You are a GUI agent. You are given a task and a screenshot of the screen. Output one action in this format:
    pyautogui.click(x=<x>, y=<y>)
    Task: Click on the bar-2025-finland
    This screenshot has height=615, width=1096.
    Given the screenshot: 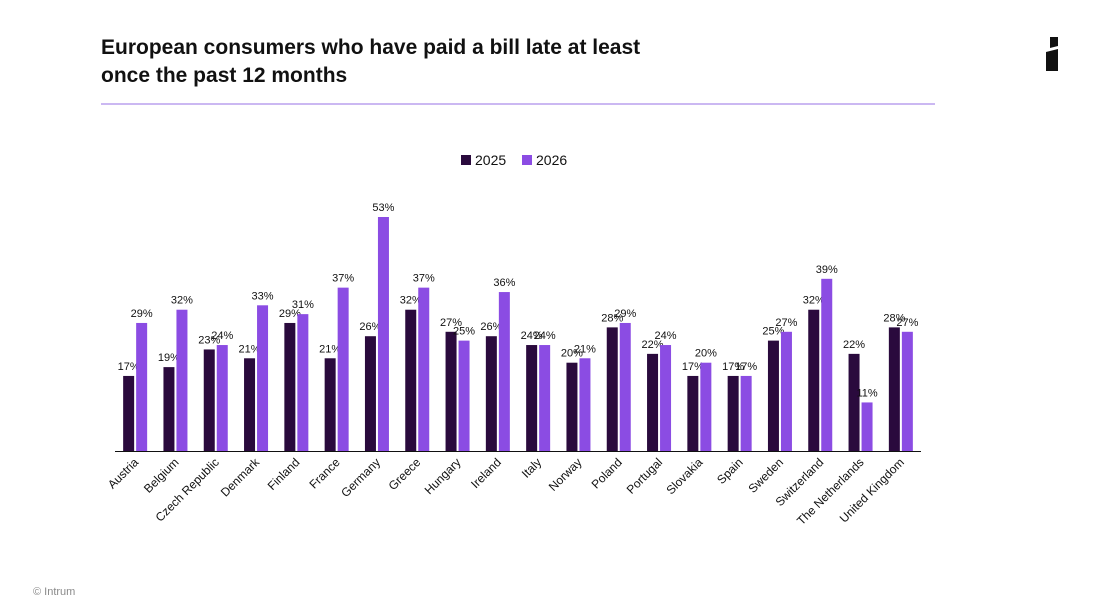 What is the action you would take?
    pyautogui.click(x=290, y=386)
    